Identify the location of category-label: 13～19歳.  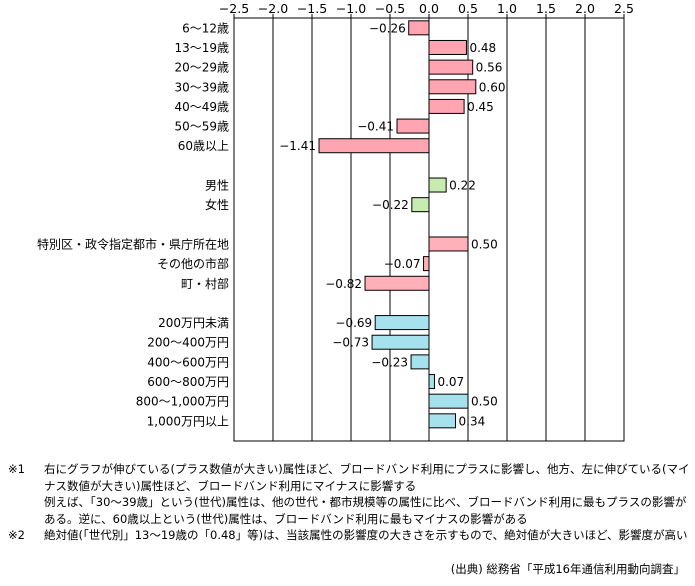
(201, 48).